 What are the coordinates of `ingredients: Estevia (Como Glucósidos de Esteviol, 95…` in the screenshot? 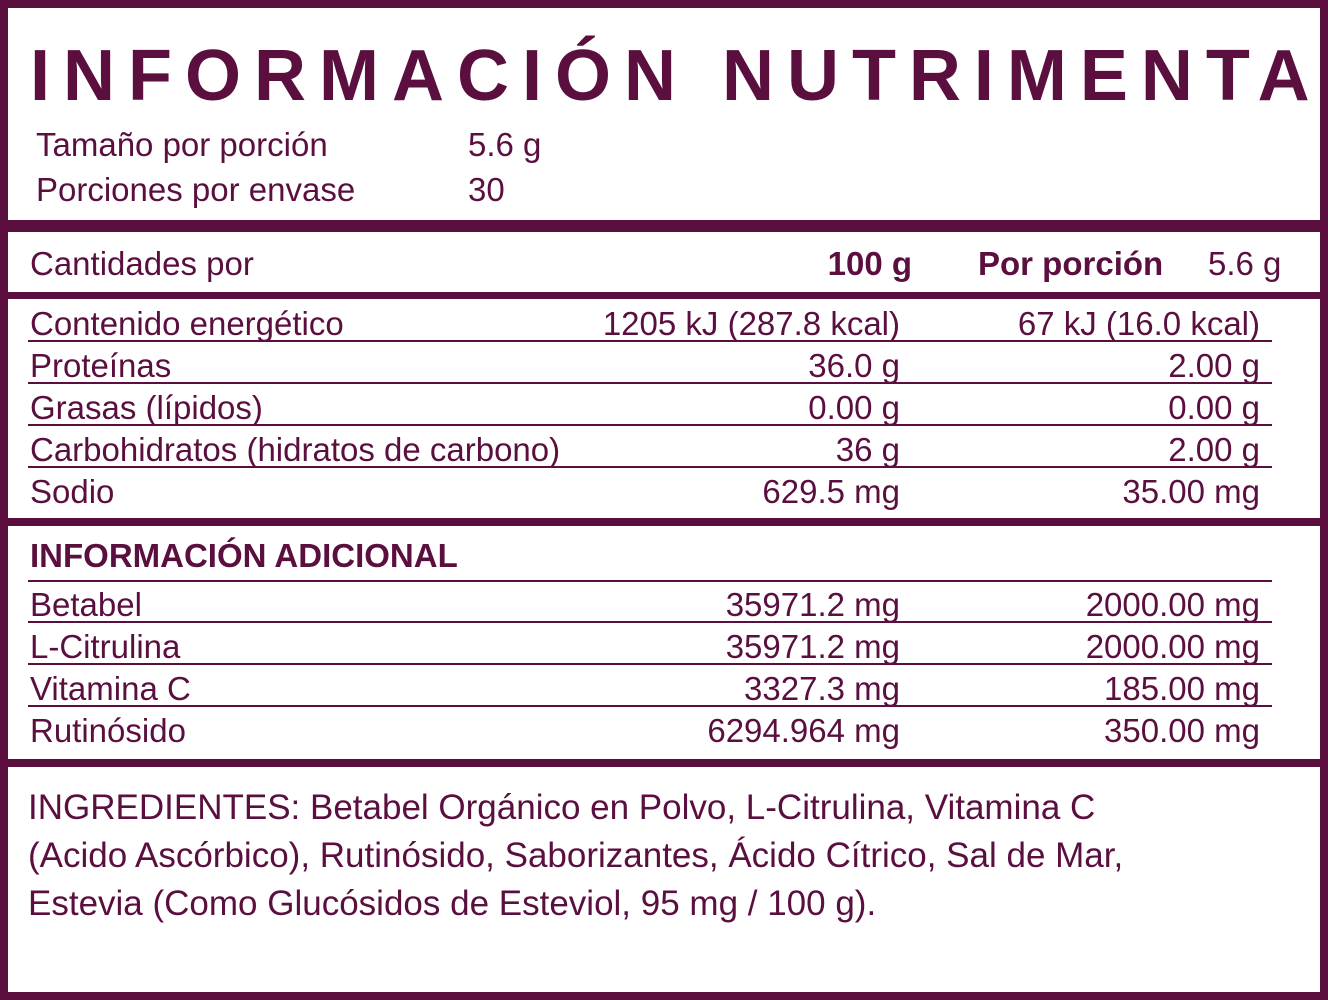 It's located at (452, 903).